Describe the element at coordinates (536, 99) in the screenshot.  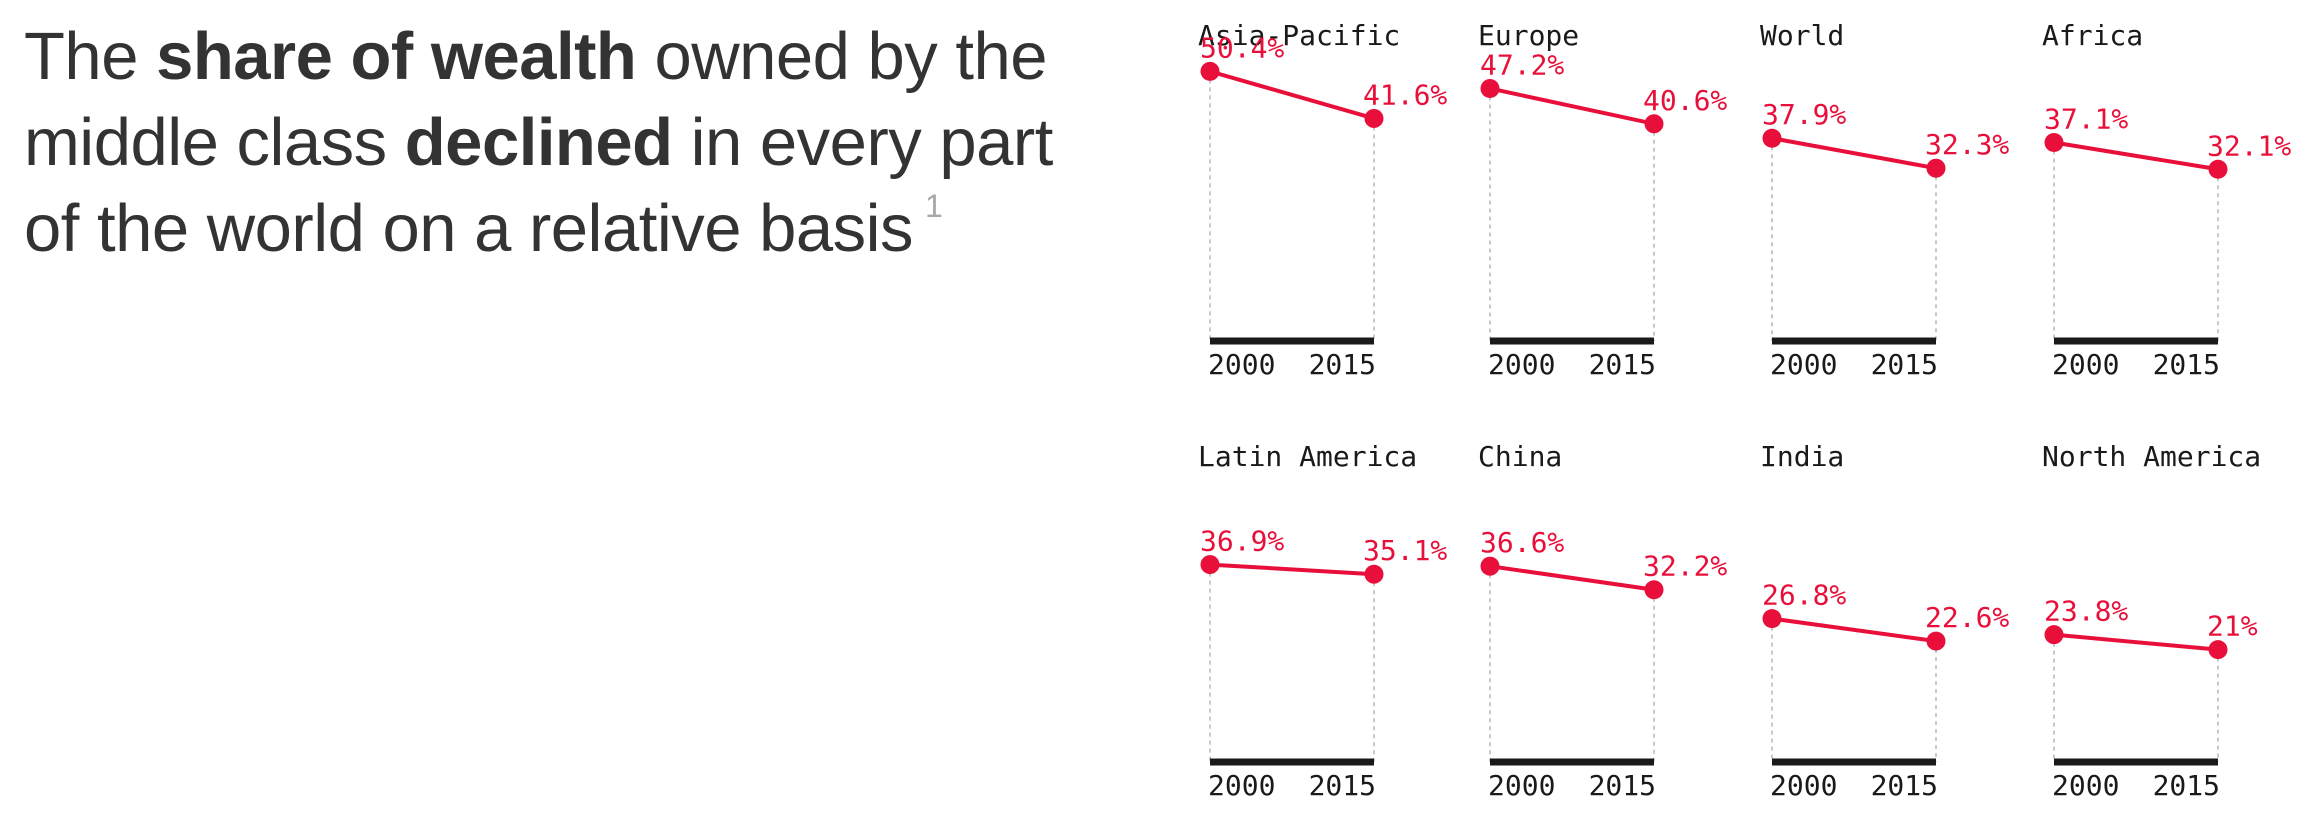
I see `headline-text-2: owned by the middle class` at that location.